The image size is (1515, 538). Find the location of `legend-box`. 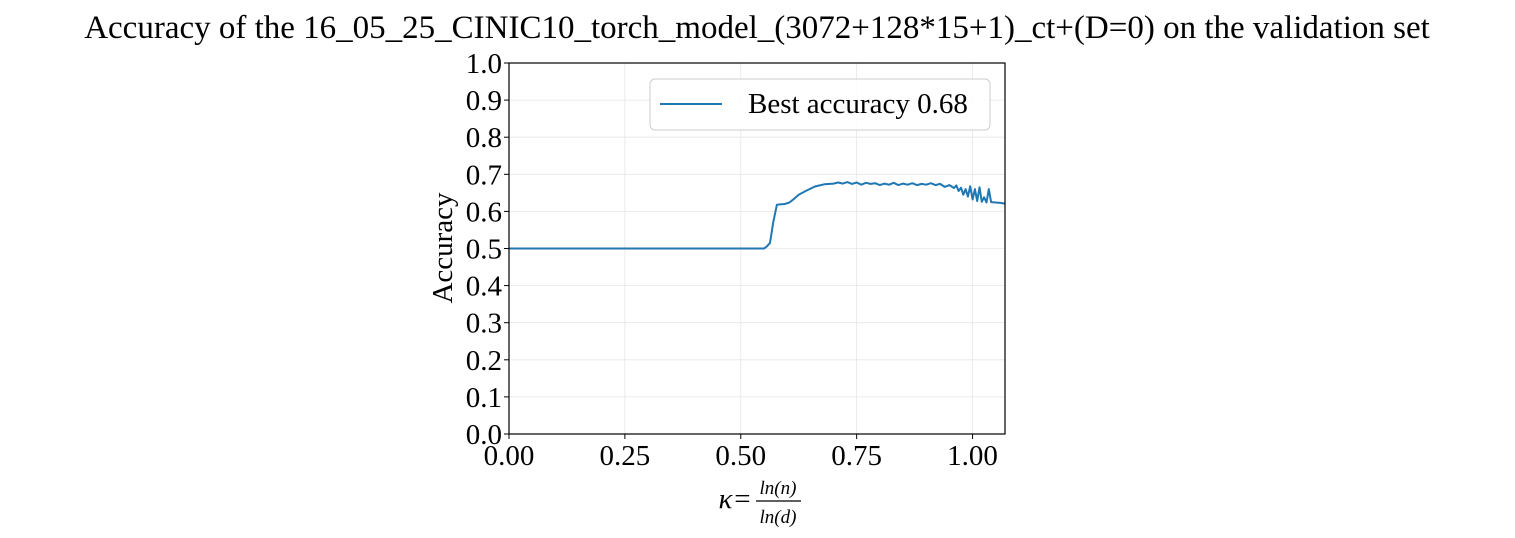

legend-box is located at coordinates (820, 104).